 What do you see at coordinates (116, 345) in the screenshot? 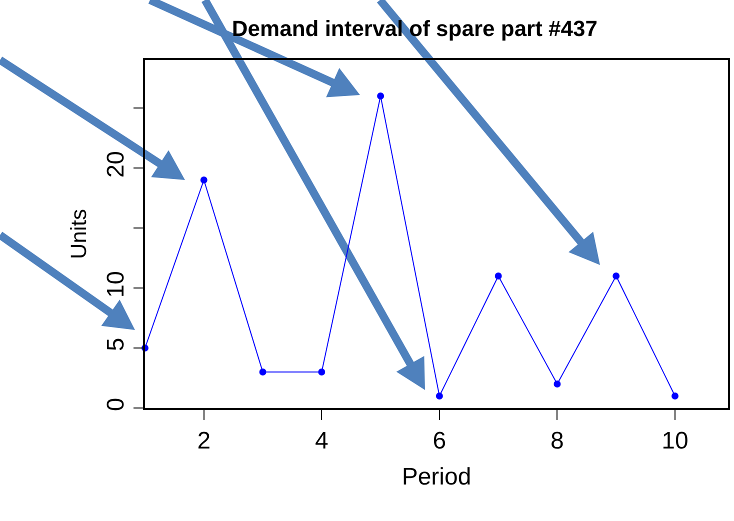
I see `y-tick-label: 5` at bounding box center [116, 345].